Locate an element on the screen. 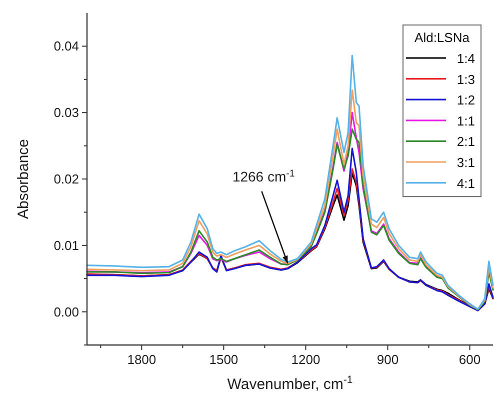  legend-label: 1:4 is located at coordinates (465, 58).